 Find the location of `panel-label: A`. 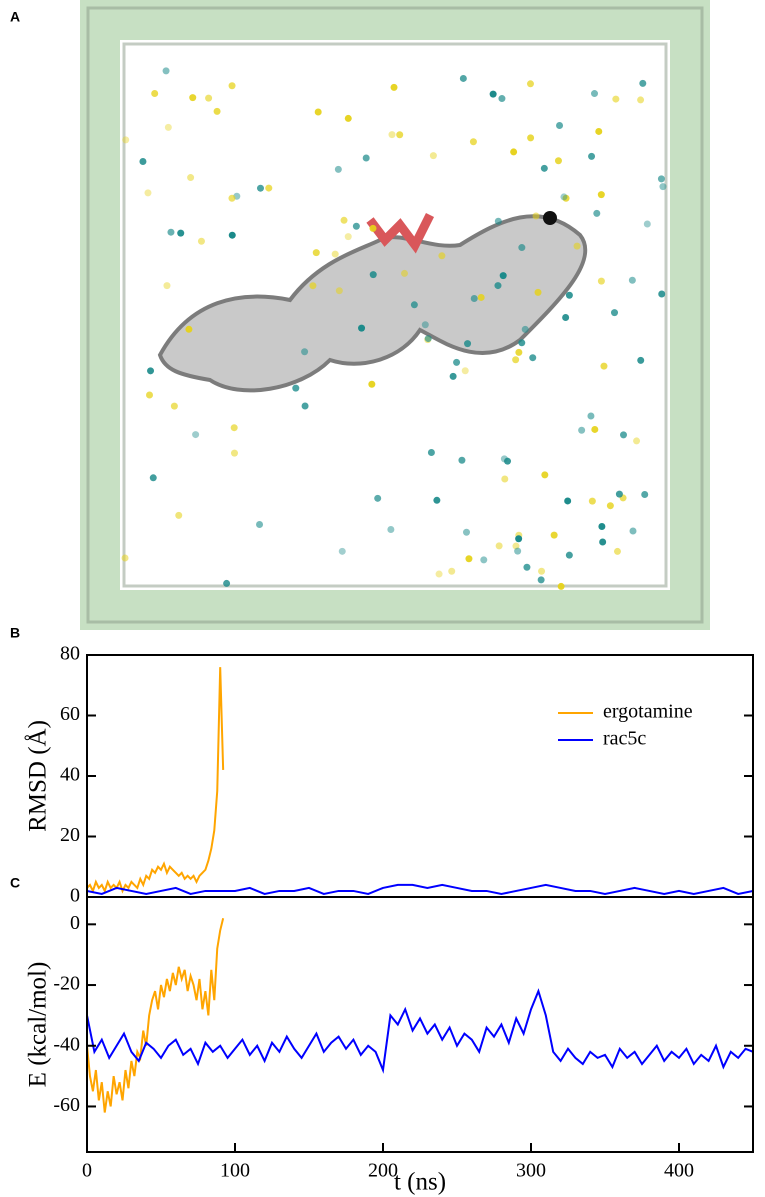

panel-label: A is located at coordinates (15, 17).